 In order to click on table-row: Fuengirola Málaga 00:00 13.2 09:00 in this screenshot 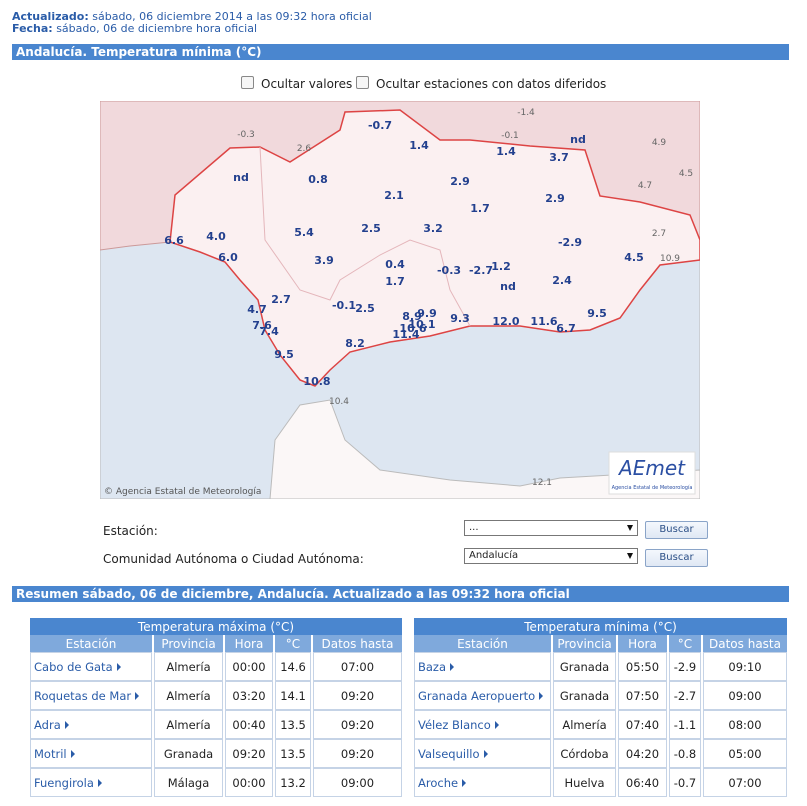, I will do `click(216, 782)`.